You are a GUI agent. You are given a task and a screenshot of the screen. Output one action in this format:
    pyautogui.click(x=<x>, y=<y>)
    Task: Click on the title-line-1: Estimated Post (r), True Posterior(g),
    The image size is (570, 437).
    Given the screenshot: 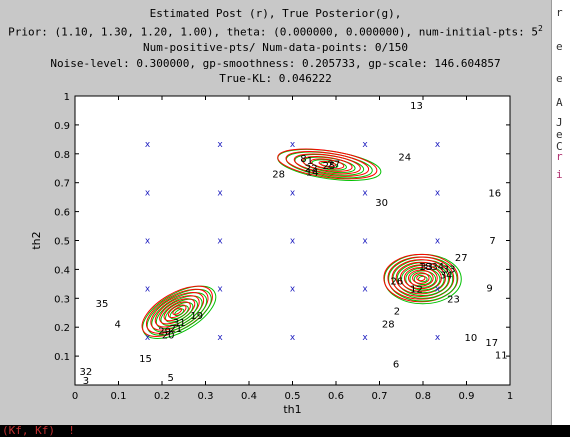 What is the action you would take?
    pyautogui.click(x=275, y=13)
    